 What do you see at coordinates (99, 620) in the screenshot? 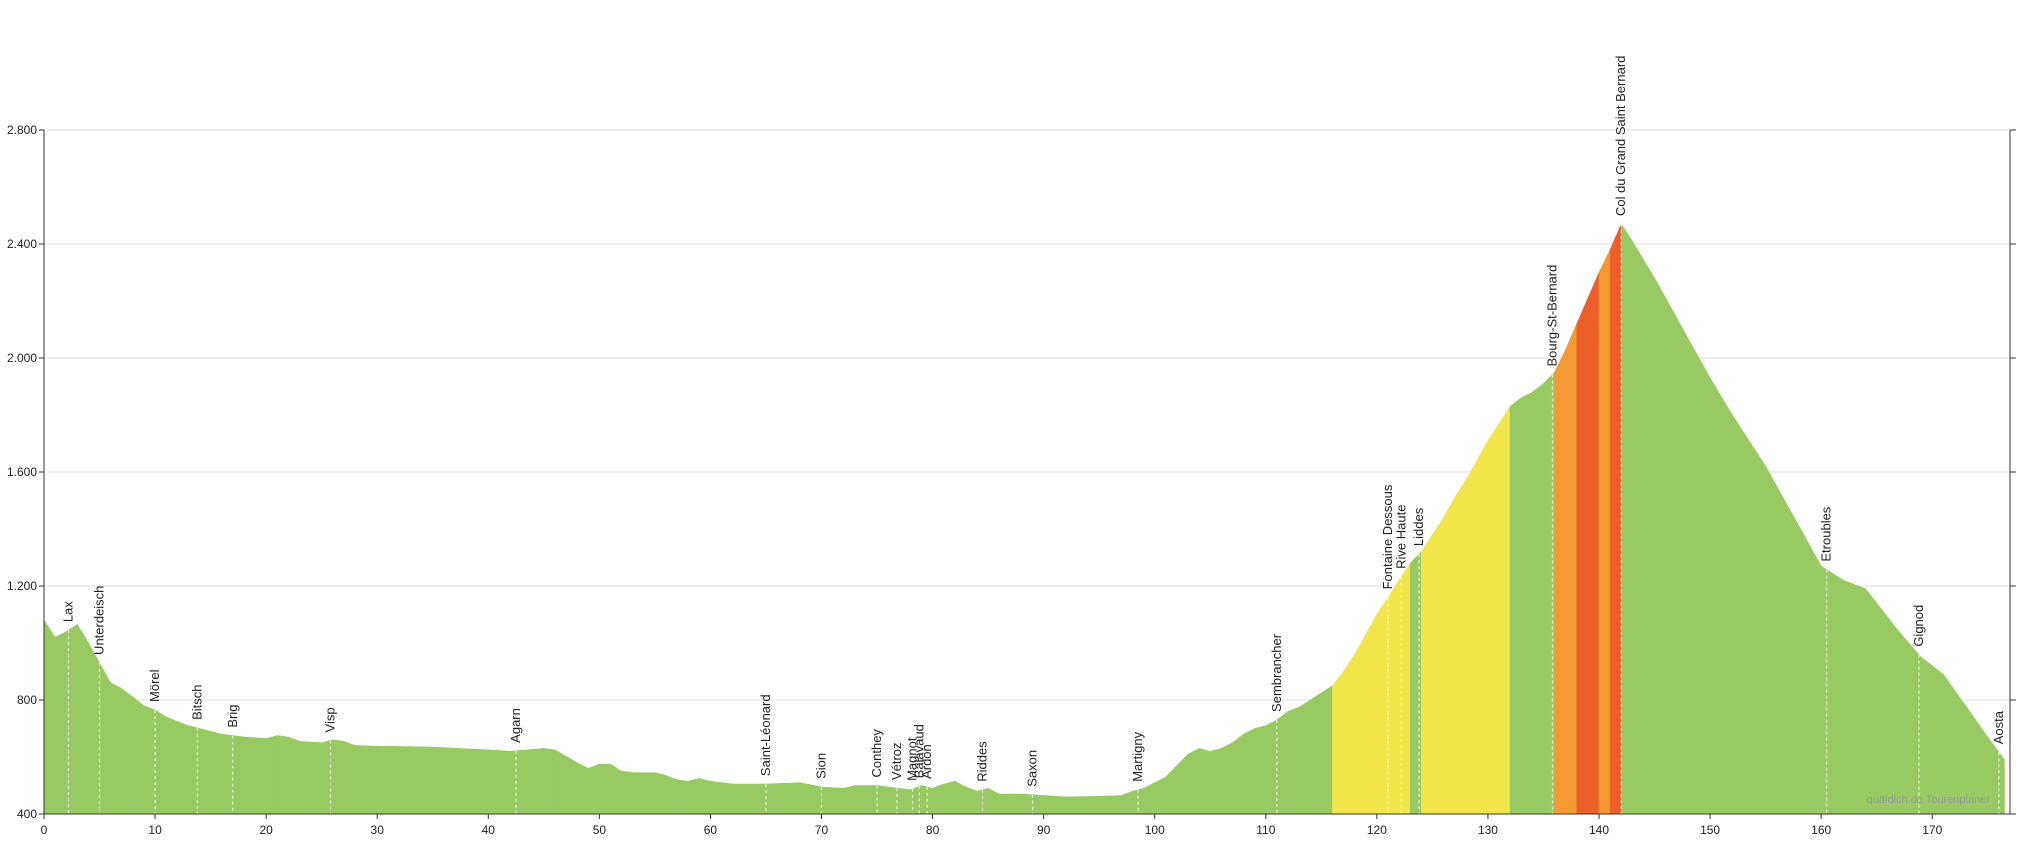
I see `place-label: Unterdeisch` at bounding box center [99, 620].